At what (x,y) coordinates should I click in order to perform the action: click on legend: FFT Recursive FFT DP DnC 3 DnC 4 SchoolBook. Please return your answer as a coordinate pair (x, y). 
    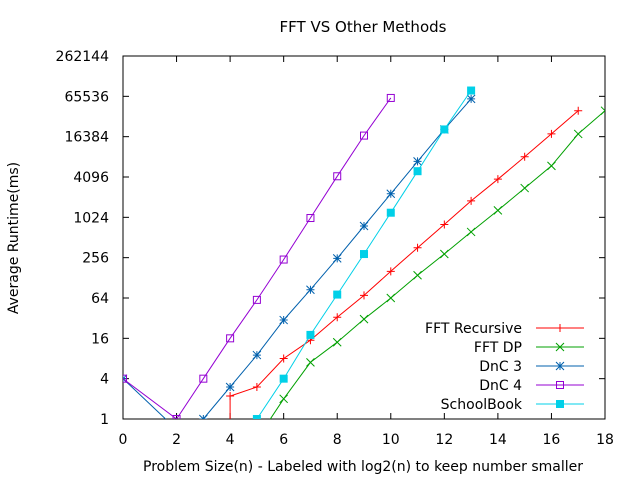
    Looking at the image, I should click on (504, 367).